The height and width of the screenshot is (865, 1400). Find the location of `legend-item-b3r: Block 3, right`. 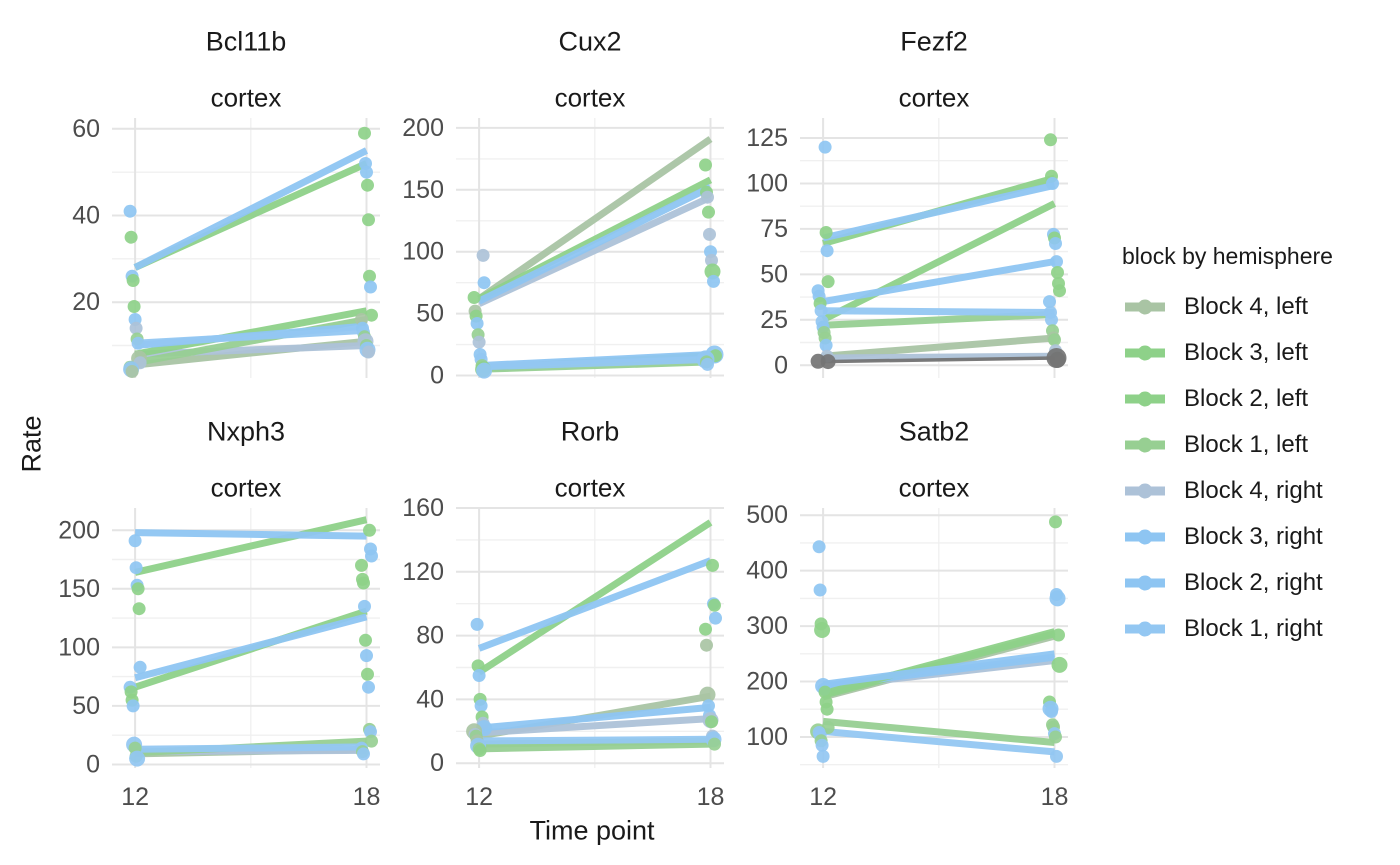

legend-item-b3r: Block 3, right is located at coordinates (1227, 537).